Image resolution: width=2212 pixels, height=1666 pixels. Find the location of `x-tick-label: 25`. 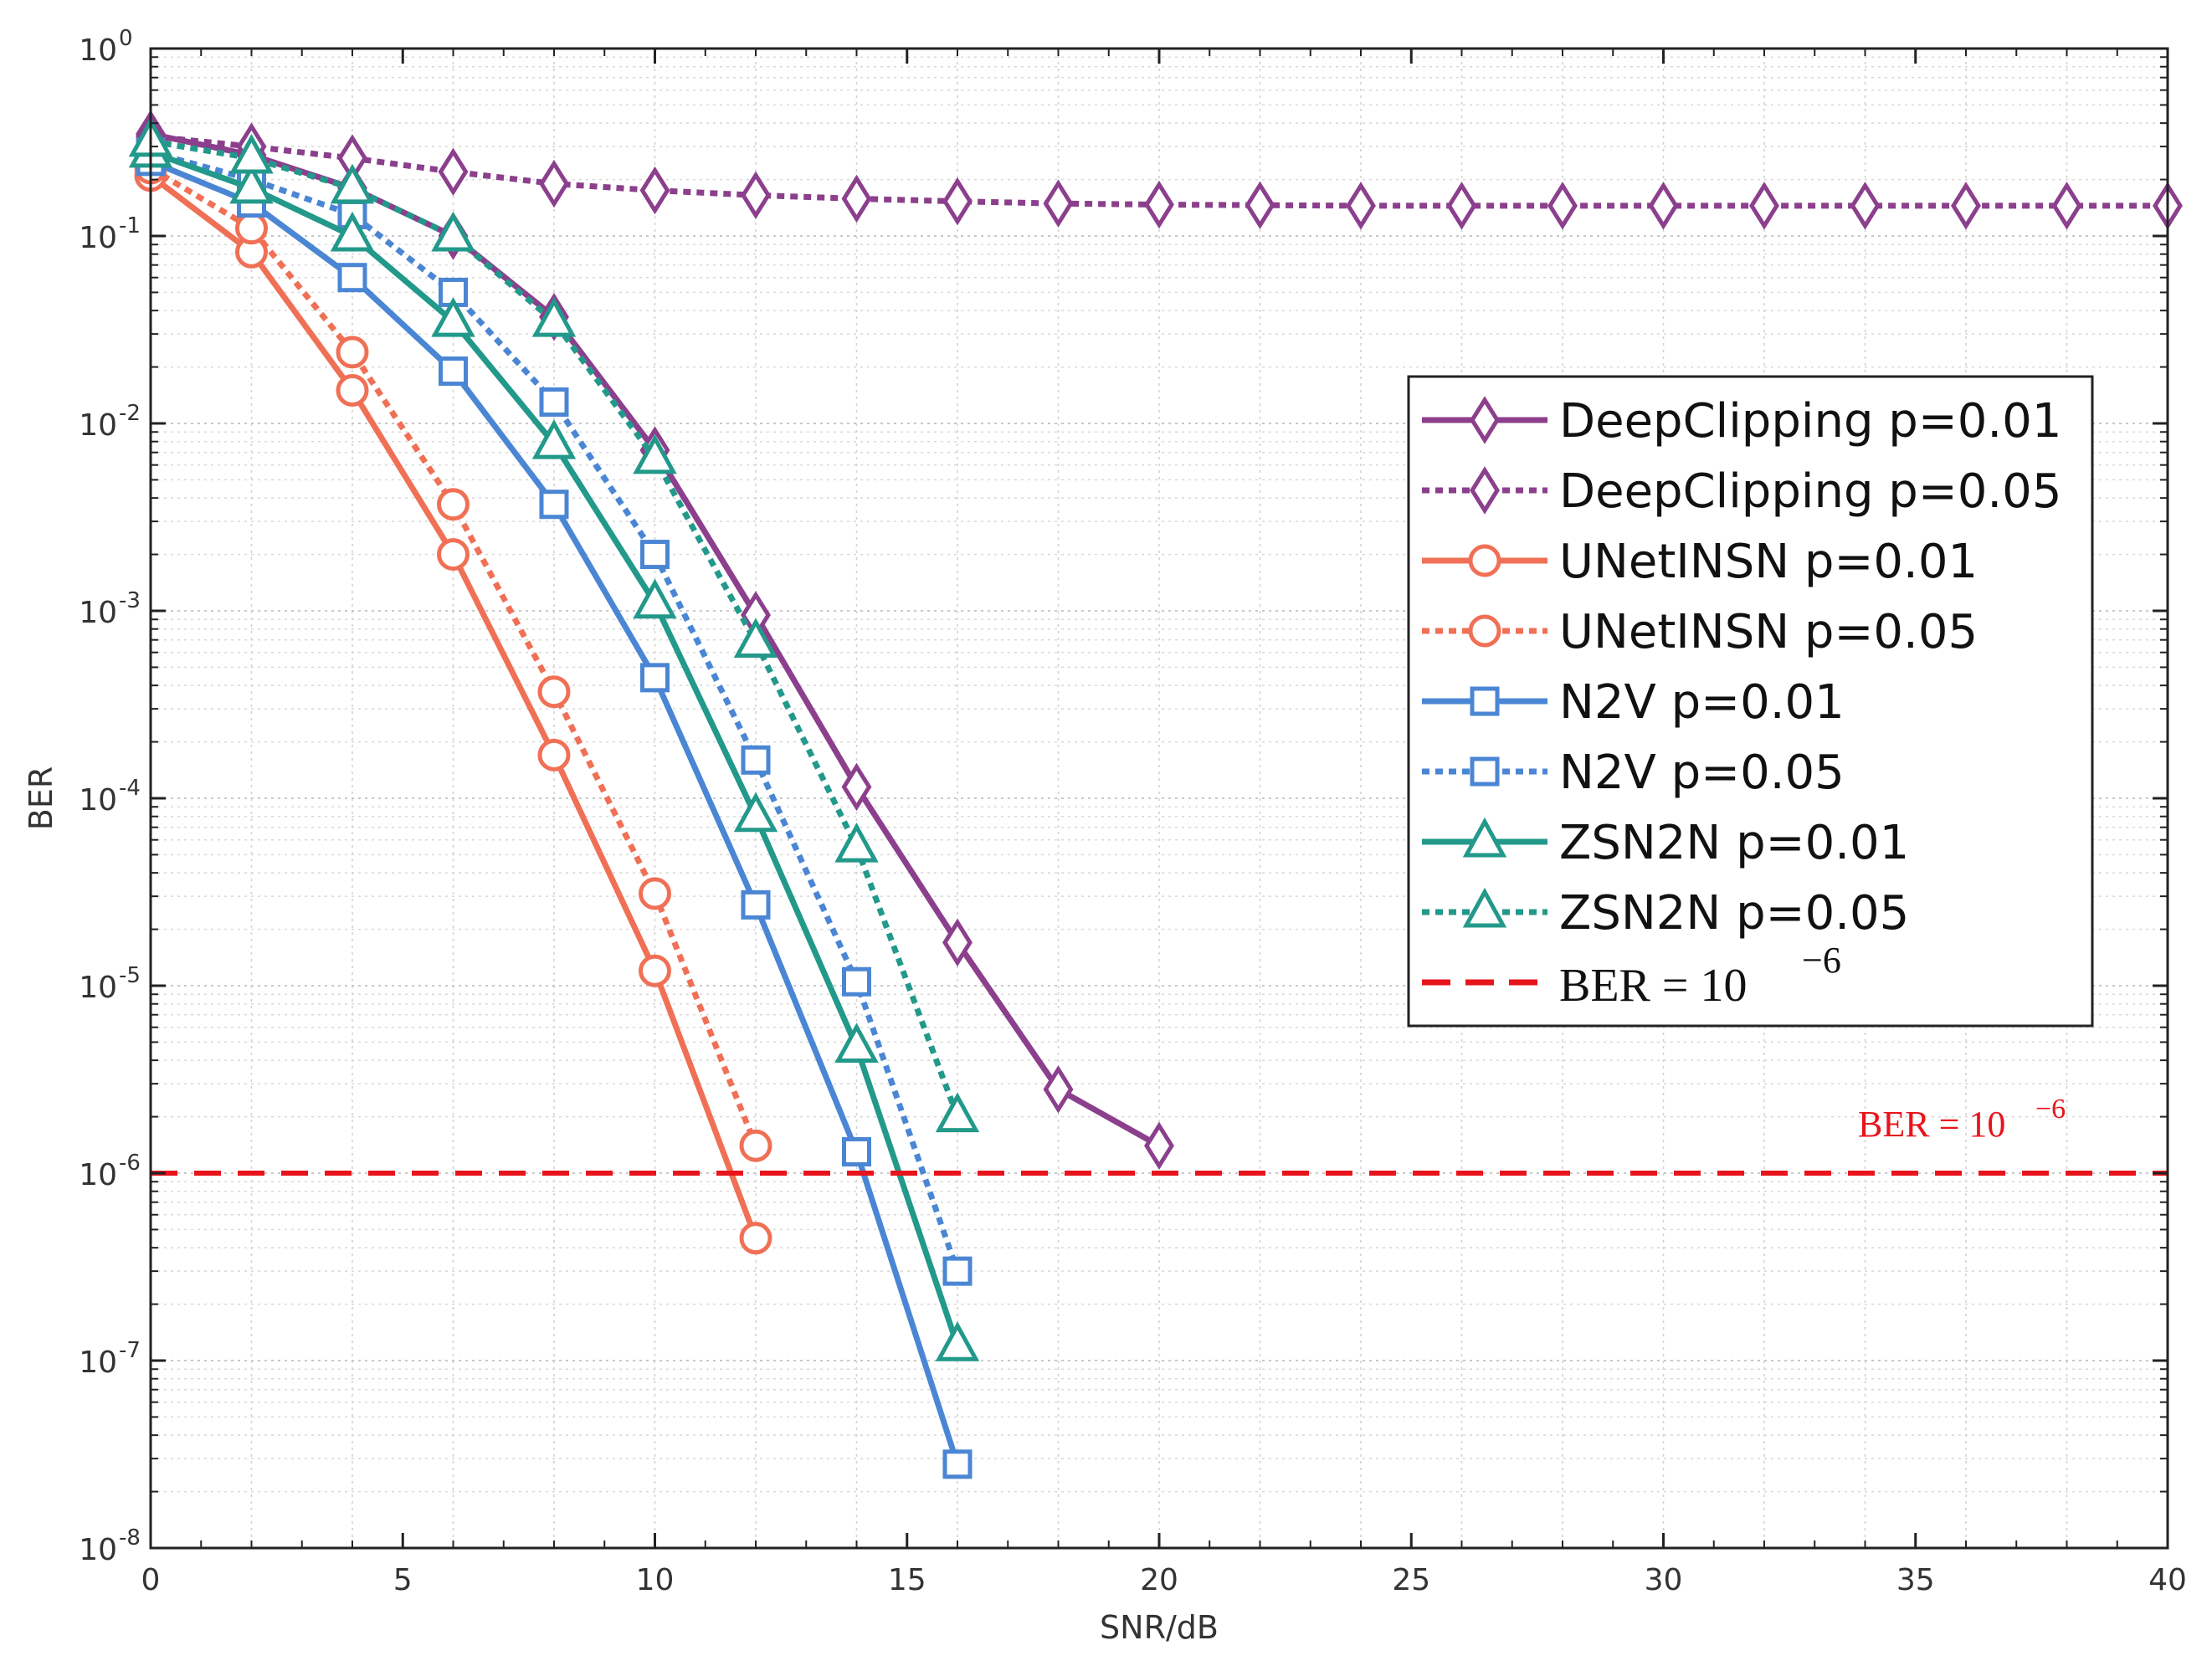

x-tick-label: 25 is located at coordinates (1411, 1580).